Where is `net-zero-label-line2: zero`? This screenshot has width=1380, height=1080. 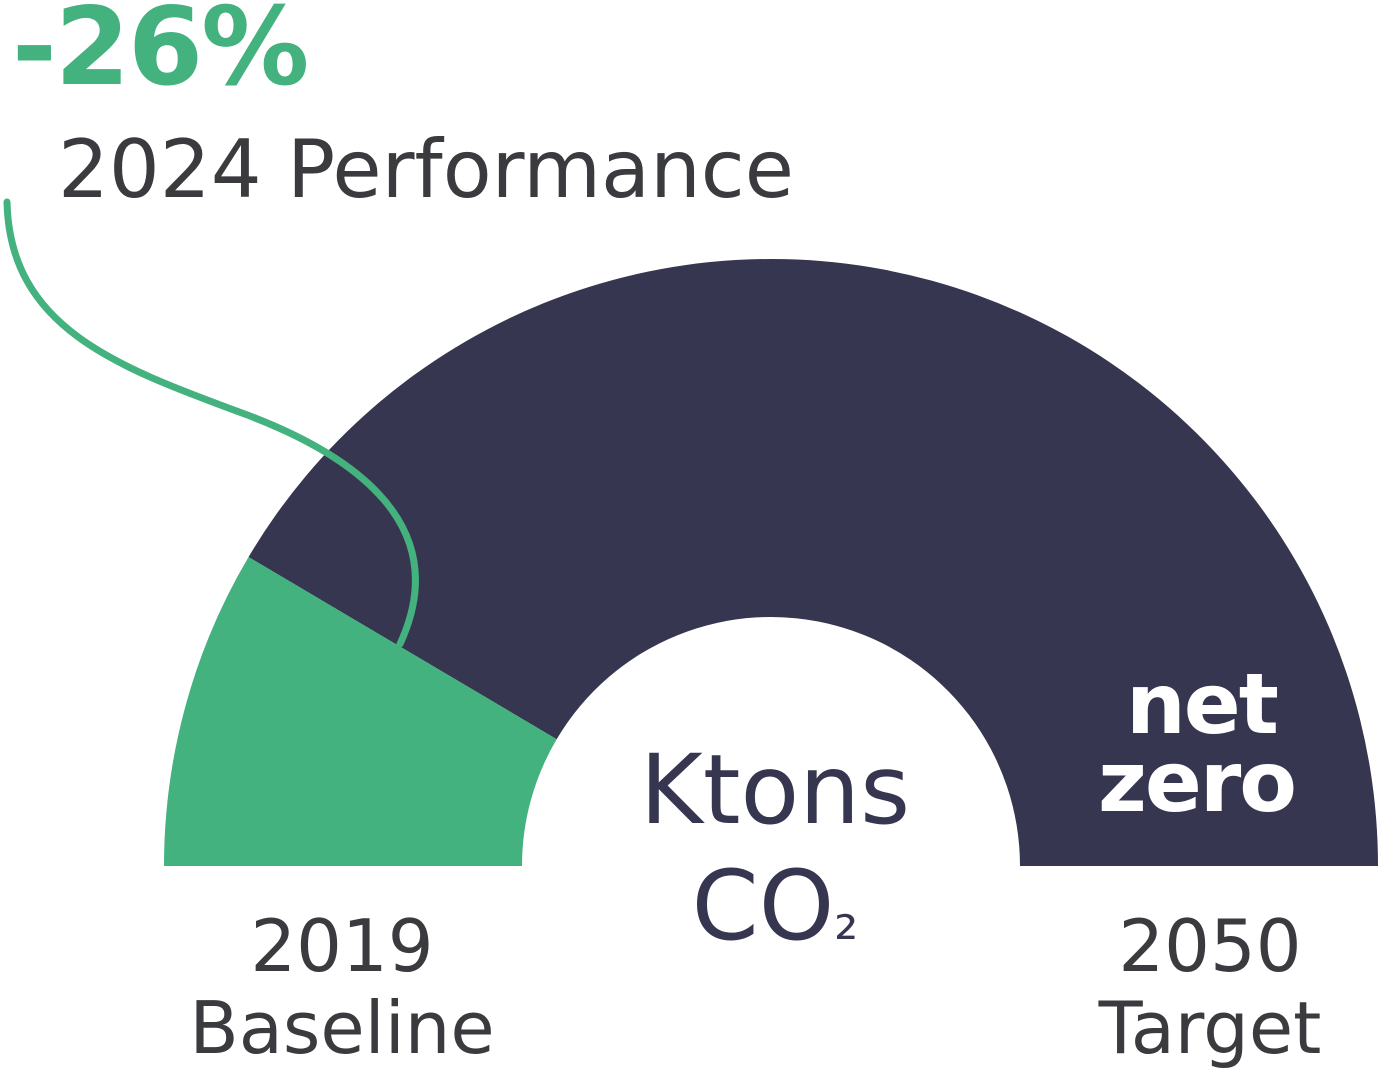 net-zero-label-line2: zero is located at coordinates (1197, 782).